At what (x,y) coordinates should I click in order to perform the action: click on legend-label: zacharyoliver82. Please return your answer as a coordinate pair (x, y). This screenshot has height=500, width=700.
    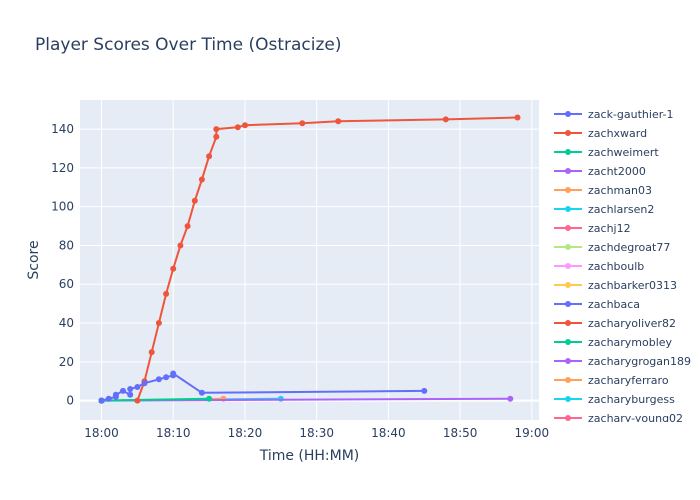
    Looking at the image, I should click on (632, 323).